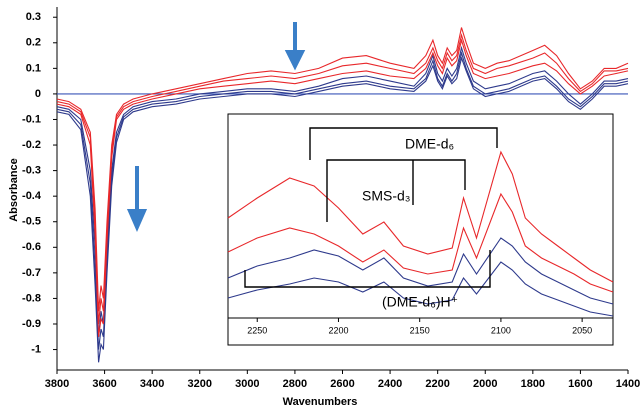 The height and width of the screenshot is (412, 640). Describe the element at coordinates (32, 196) in the screenshot. I see `y-tick-label: -0.4` at that location.